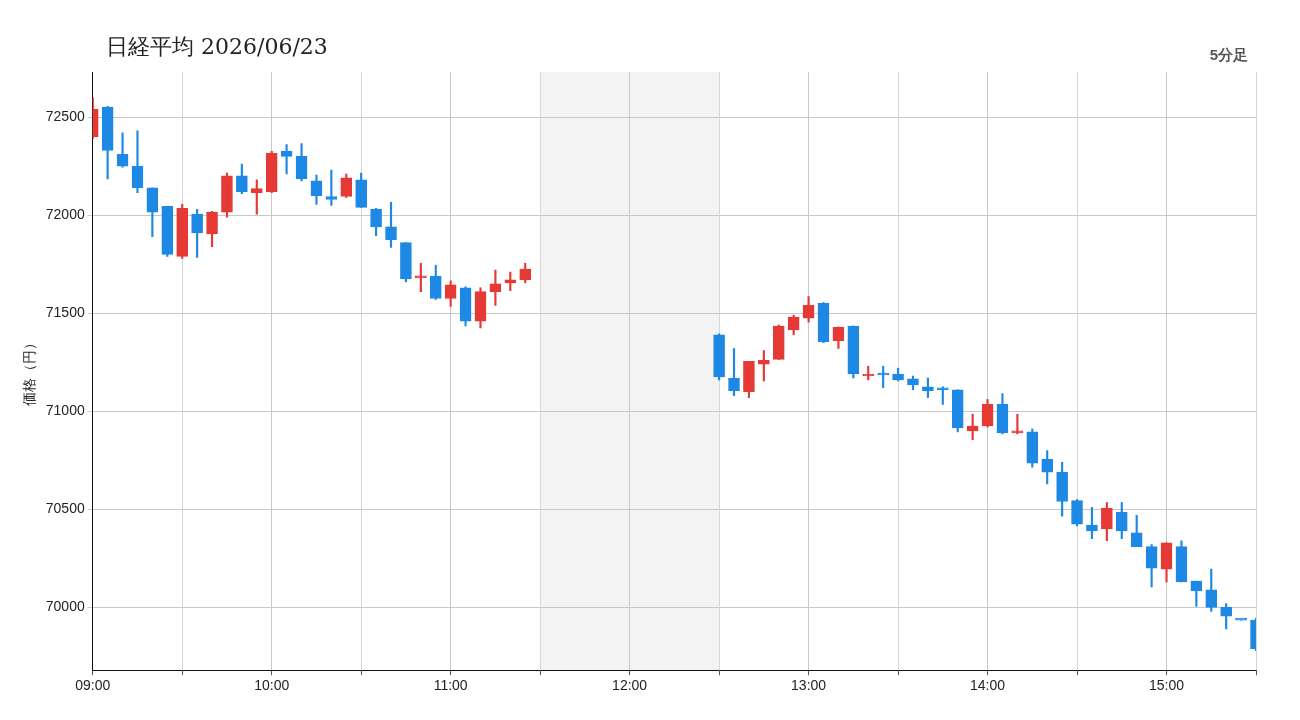 The image size is (1300, 720). Describe the element at coordinates (630, 685) in the screenshot. I see `x-tick-label: 12:00` at that location.